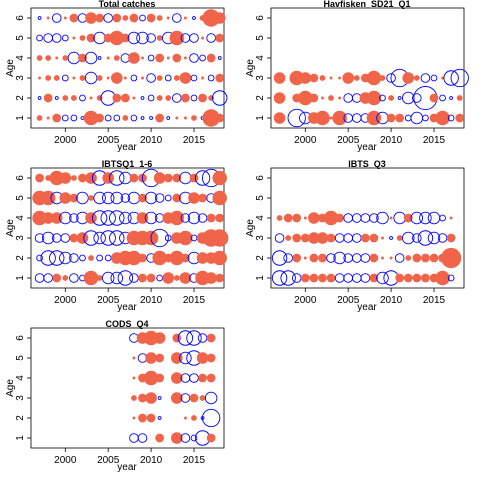 This screenshot has width=480, height=480. Describe the element at coordinates (127, 228) in the screenshot. I see `plot-frame` at that location.